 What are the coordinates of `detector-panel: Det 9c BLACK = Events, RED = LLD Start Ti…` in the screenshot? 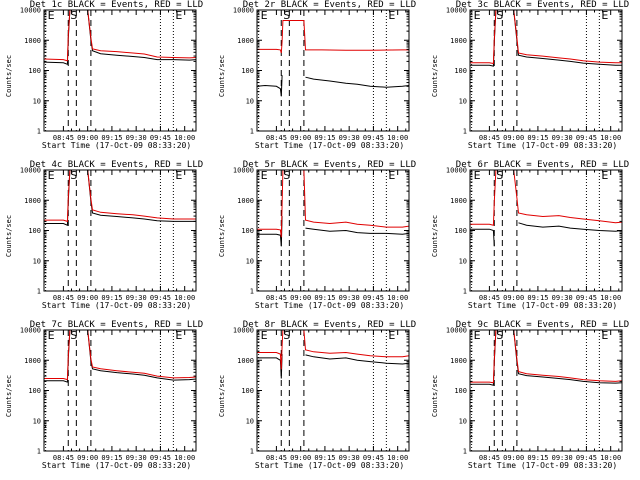 It's located at (532, 400).